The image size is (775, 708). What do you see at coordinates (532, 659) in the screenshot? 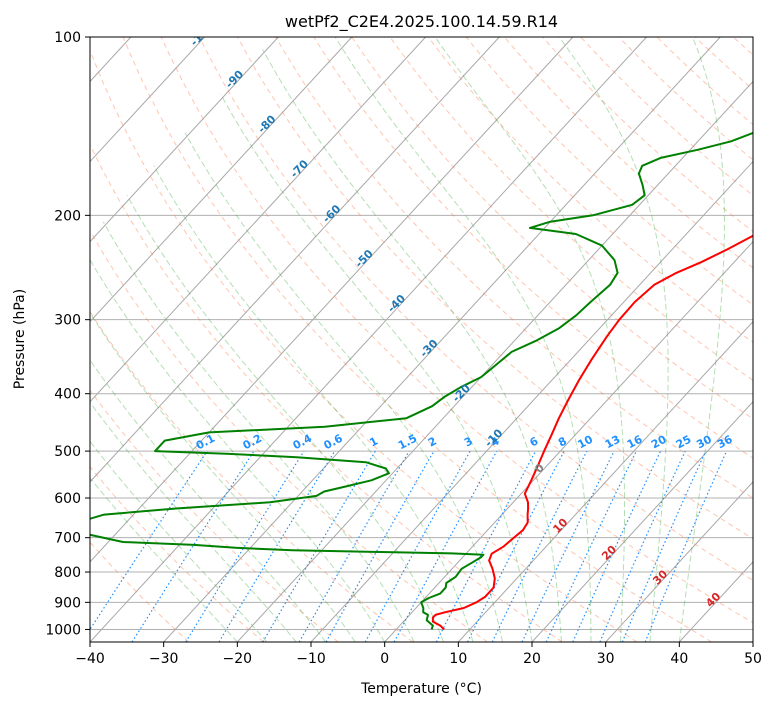
I see `x-tick-label: 20` at bounding box center [532, 659].